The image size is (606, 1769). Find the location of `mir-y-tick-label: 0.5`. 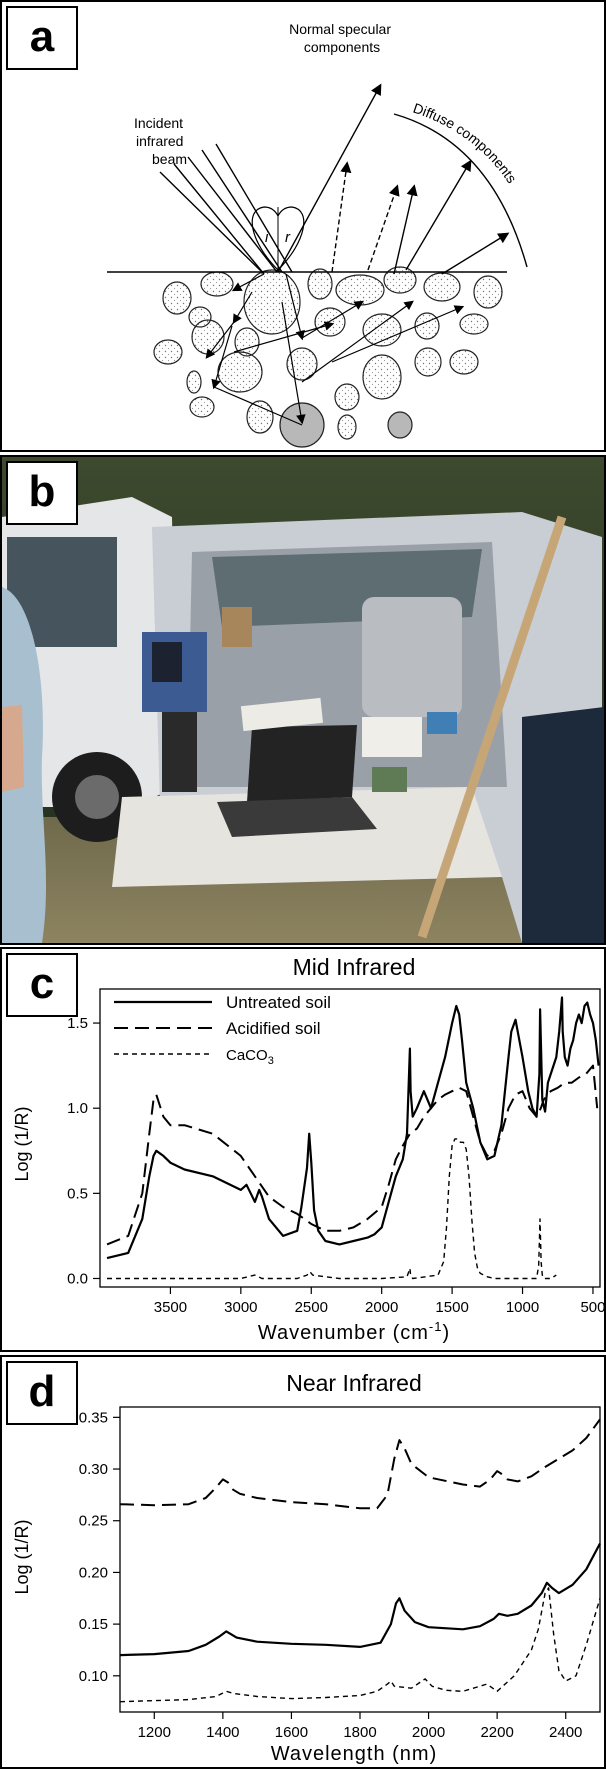

mir-y-tick-label: 0.5 is located at coordinates (77, 1193).